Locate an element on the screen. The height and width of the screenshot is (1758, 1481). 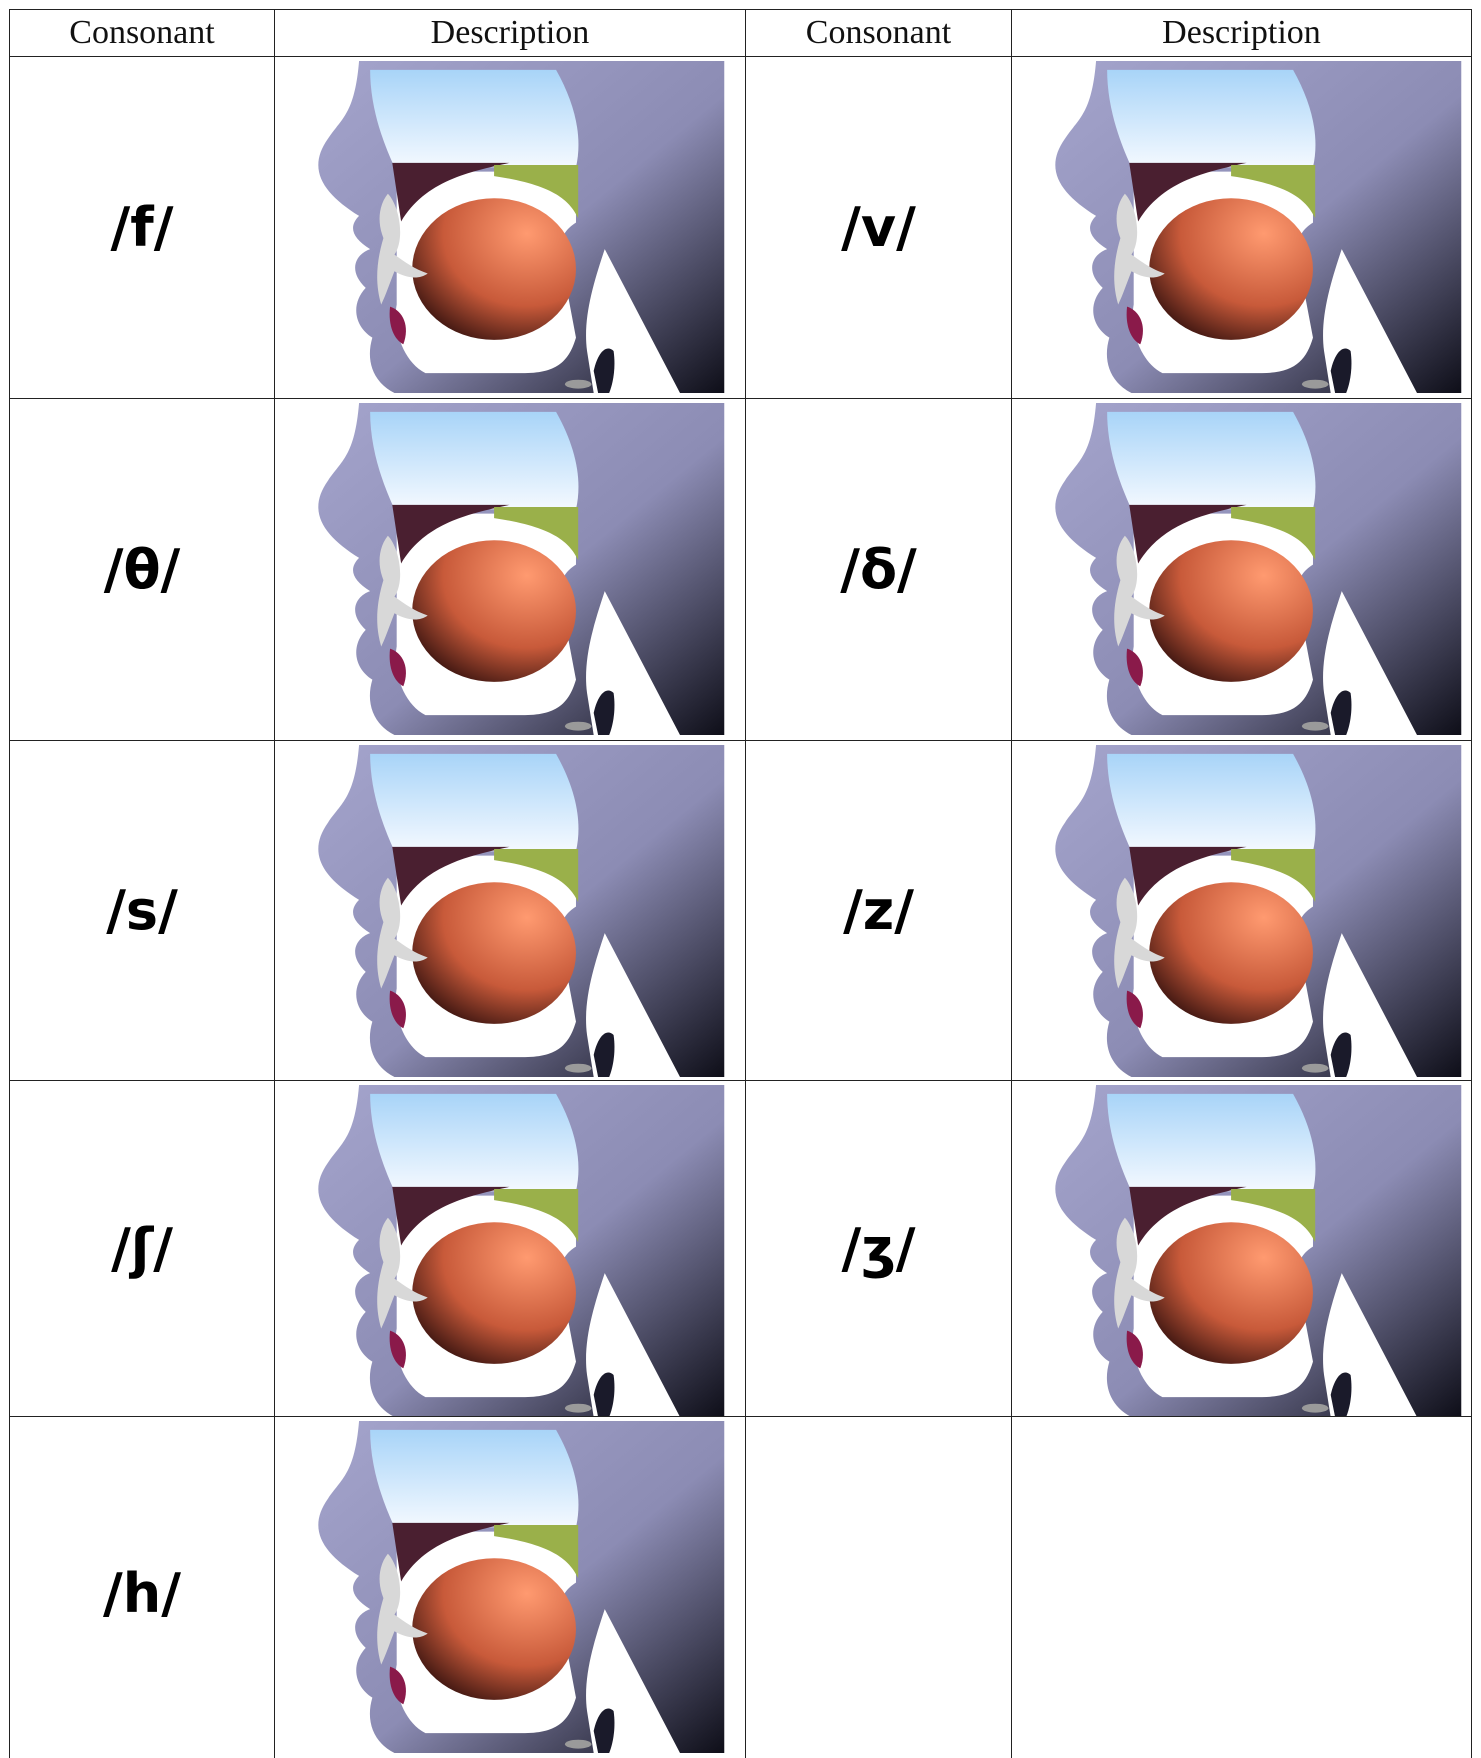
consonant: /z/ is located at coordinates (878, 910).